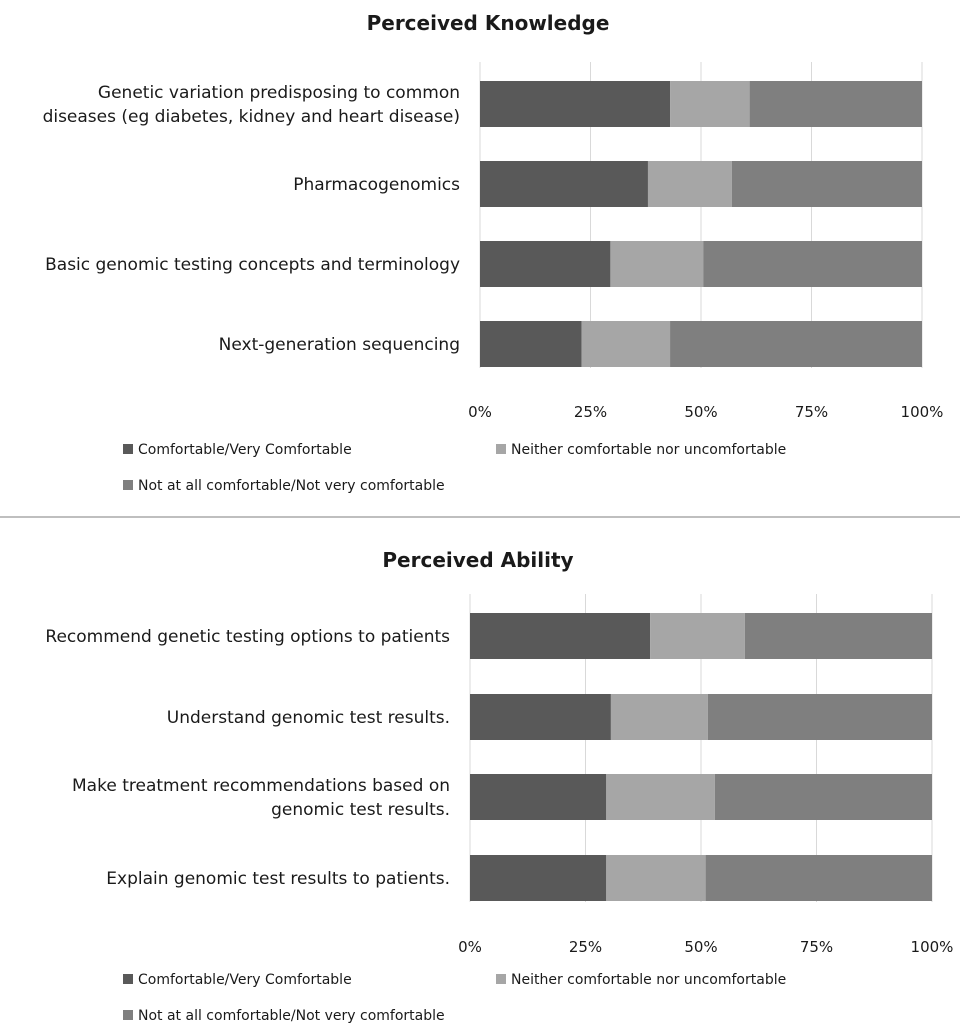 The height and width of the screenshot is (1035, 960). What do you see at coordinates (261, 786) in the screenshot?
I see `category-label: Make treatment recommendations based on` at bounding box center [261, 786].